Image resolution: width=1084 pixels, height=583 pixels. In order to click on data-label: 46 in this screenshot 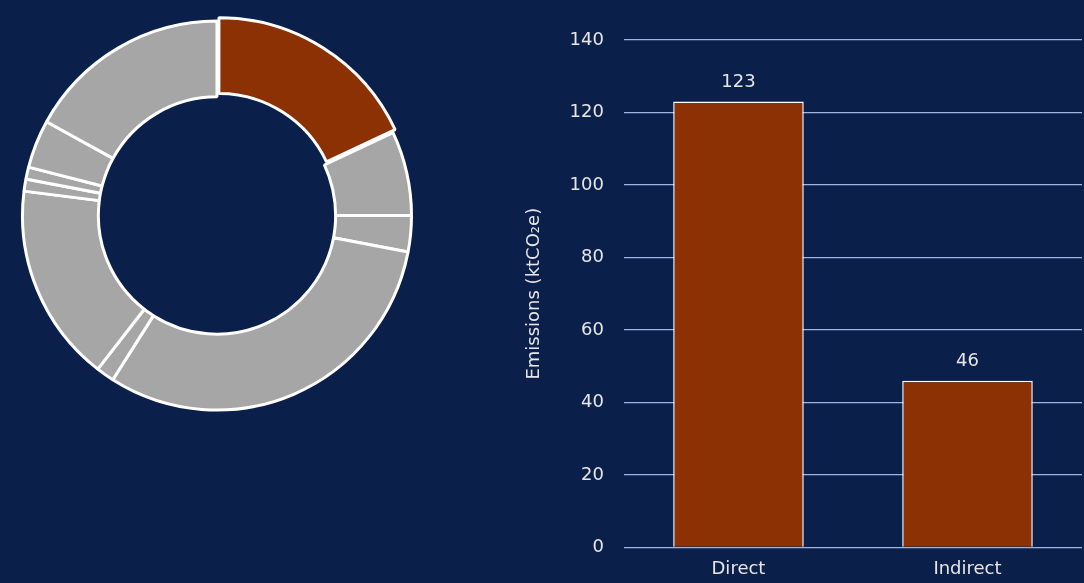, I will do `click(967, 360)`.